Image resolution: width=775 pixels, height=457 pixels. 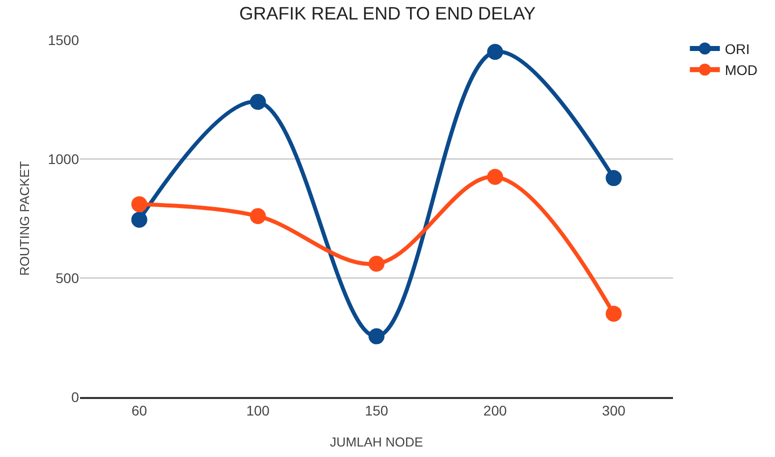 I want to click on y-tick-label: 1000, so click(x=64, y=158).